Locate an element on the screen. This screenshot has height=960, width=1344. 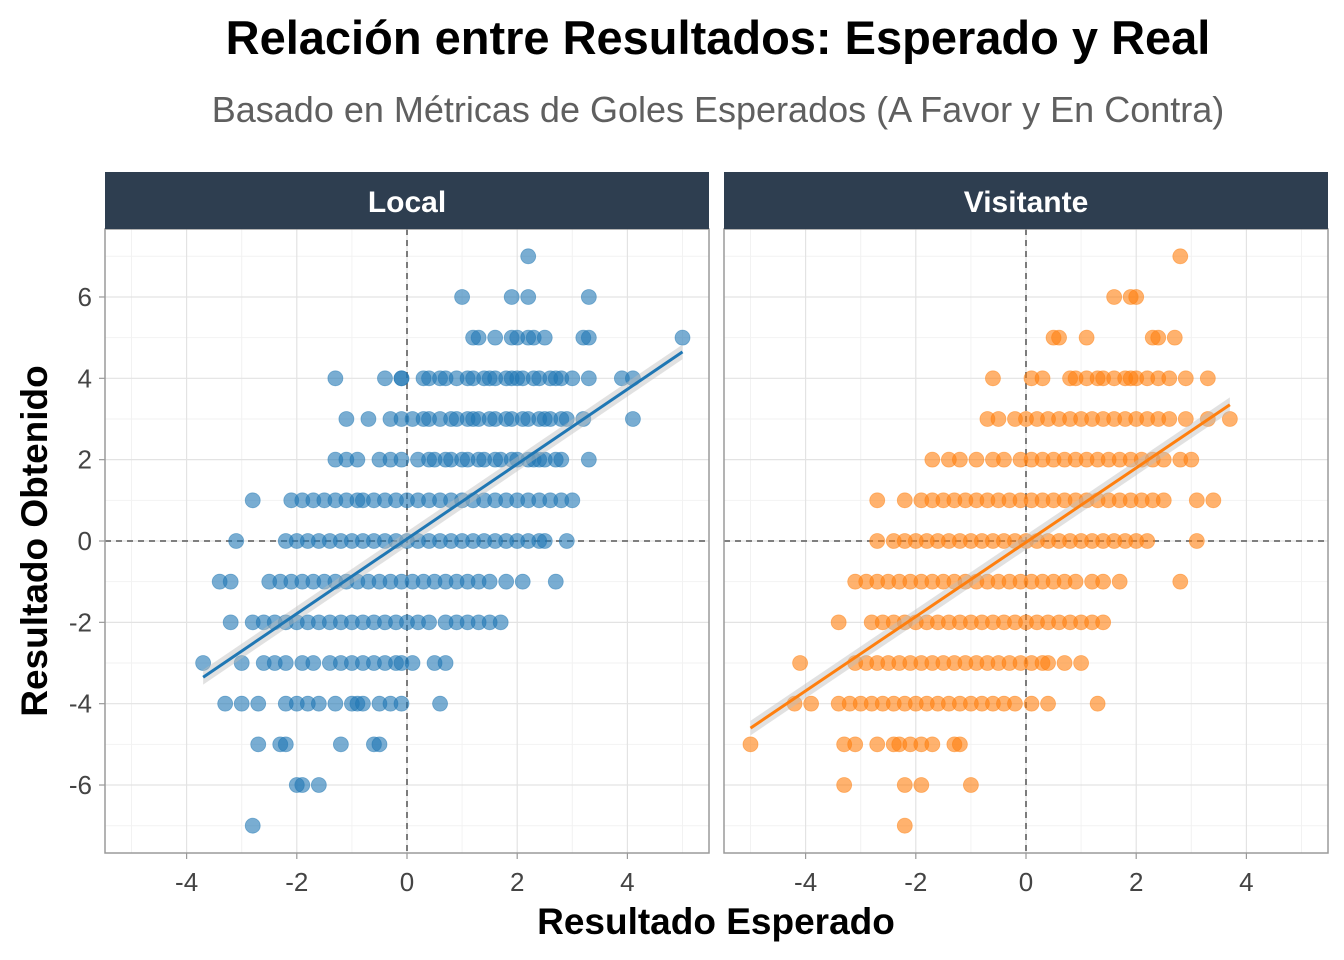
facet-strip-label: Visitante is located at coordinates (1026, 202).